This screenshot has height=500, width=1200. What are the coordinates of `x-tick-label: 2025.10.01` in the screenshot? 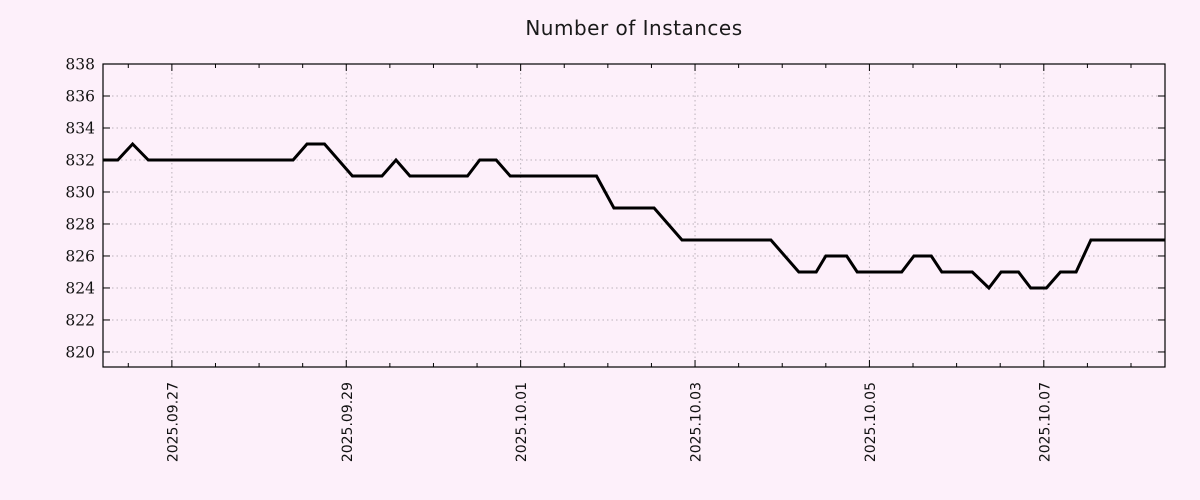 It's located at (522, 422).